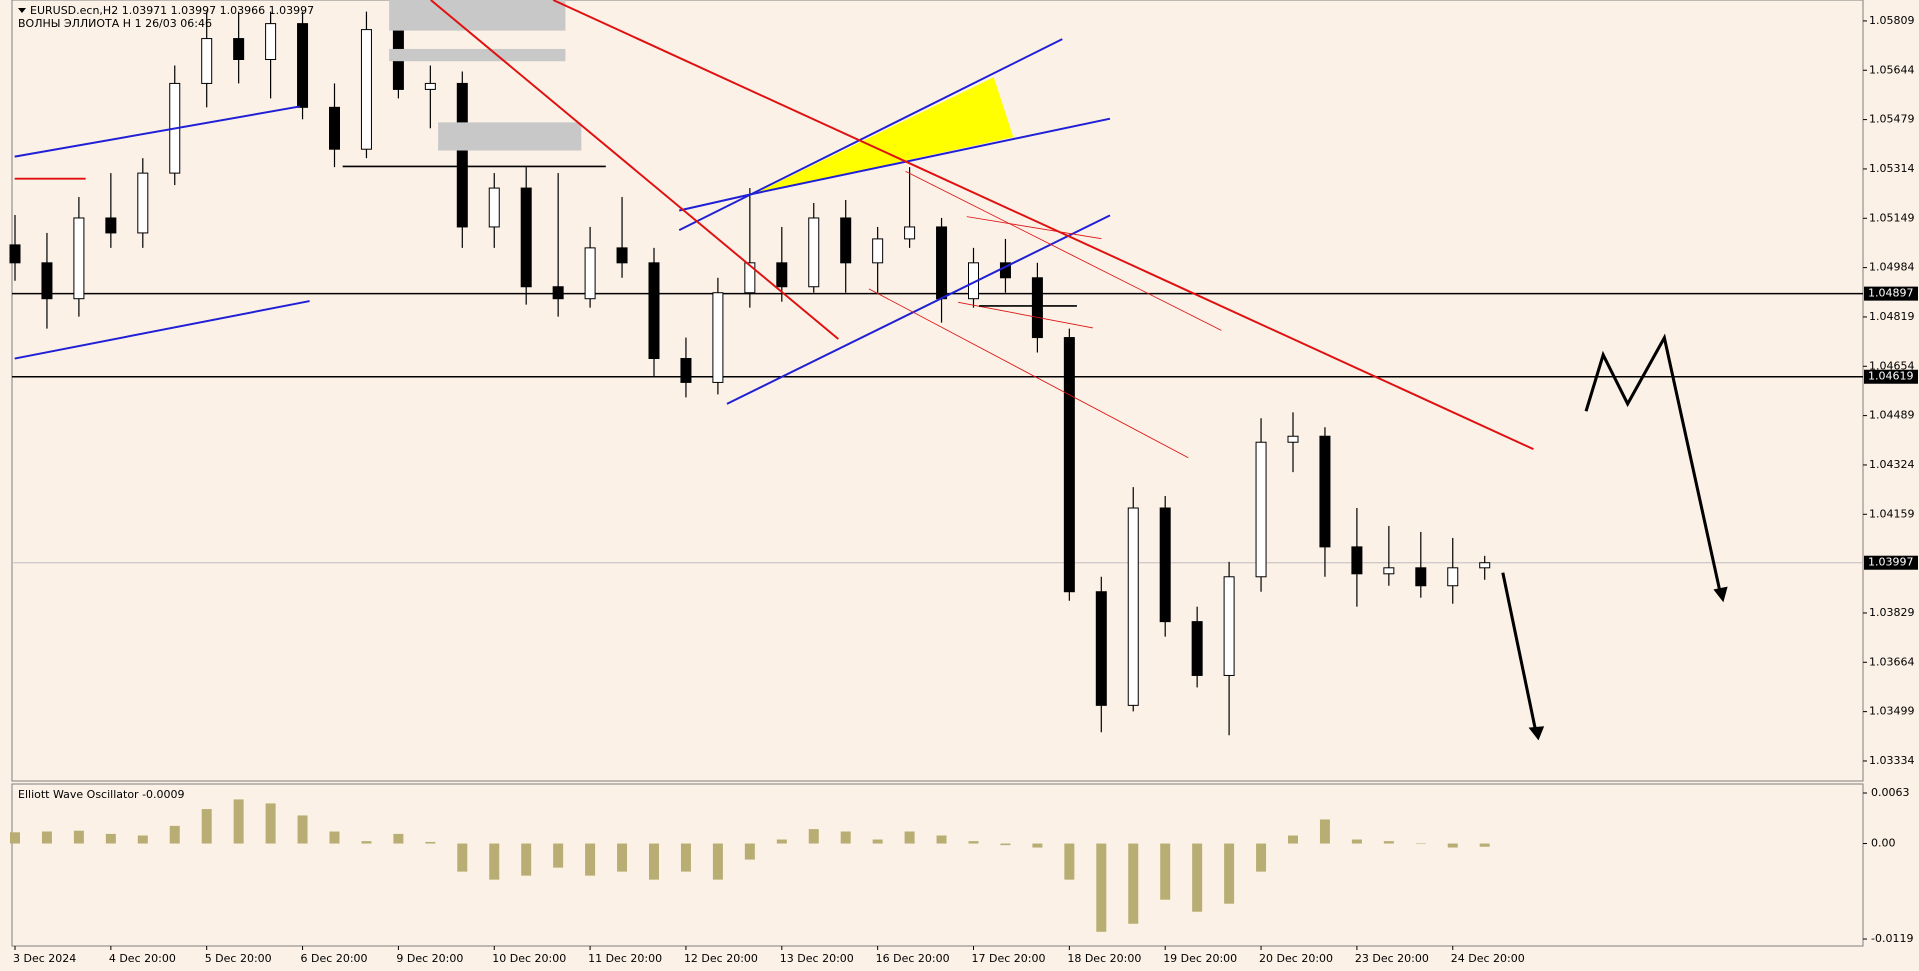 The height and width of the screenshot is (971, 1919). Describe the element at coordinates (115, 23) in the screenshot. I see `chart-subtitle: ВОЛНЫ ЭЛЛИОТА Н 1 26/03 06:46` at that location.